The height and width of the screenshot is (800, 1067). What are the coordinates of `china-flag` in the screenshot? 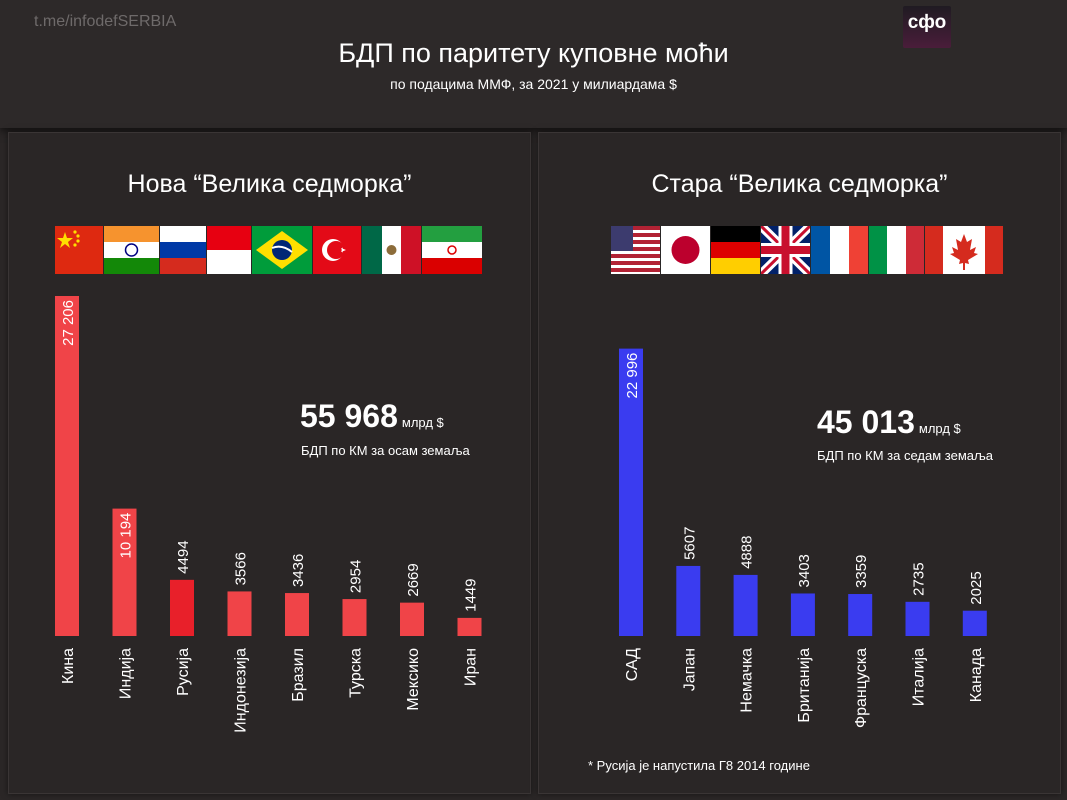 It's located at (79, 250).